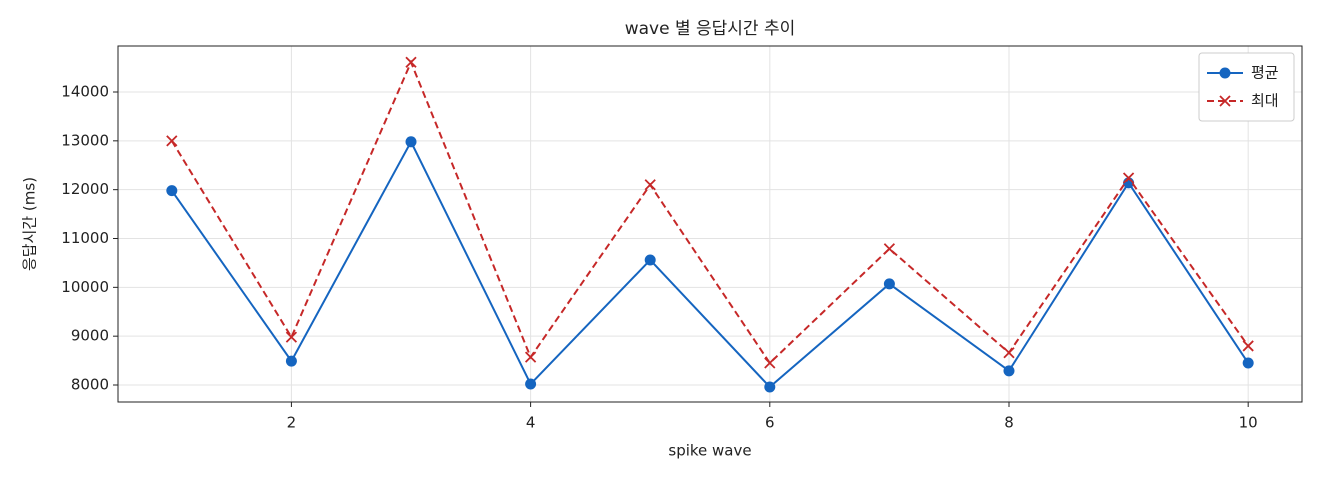 This screenshot has width=1320, height=480. I want to click on x-axis-label: spike wave, so click(709, 451).